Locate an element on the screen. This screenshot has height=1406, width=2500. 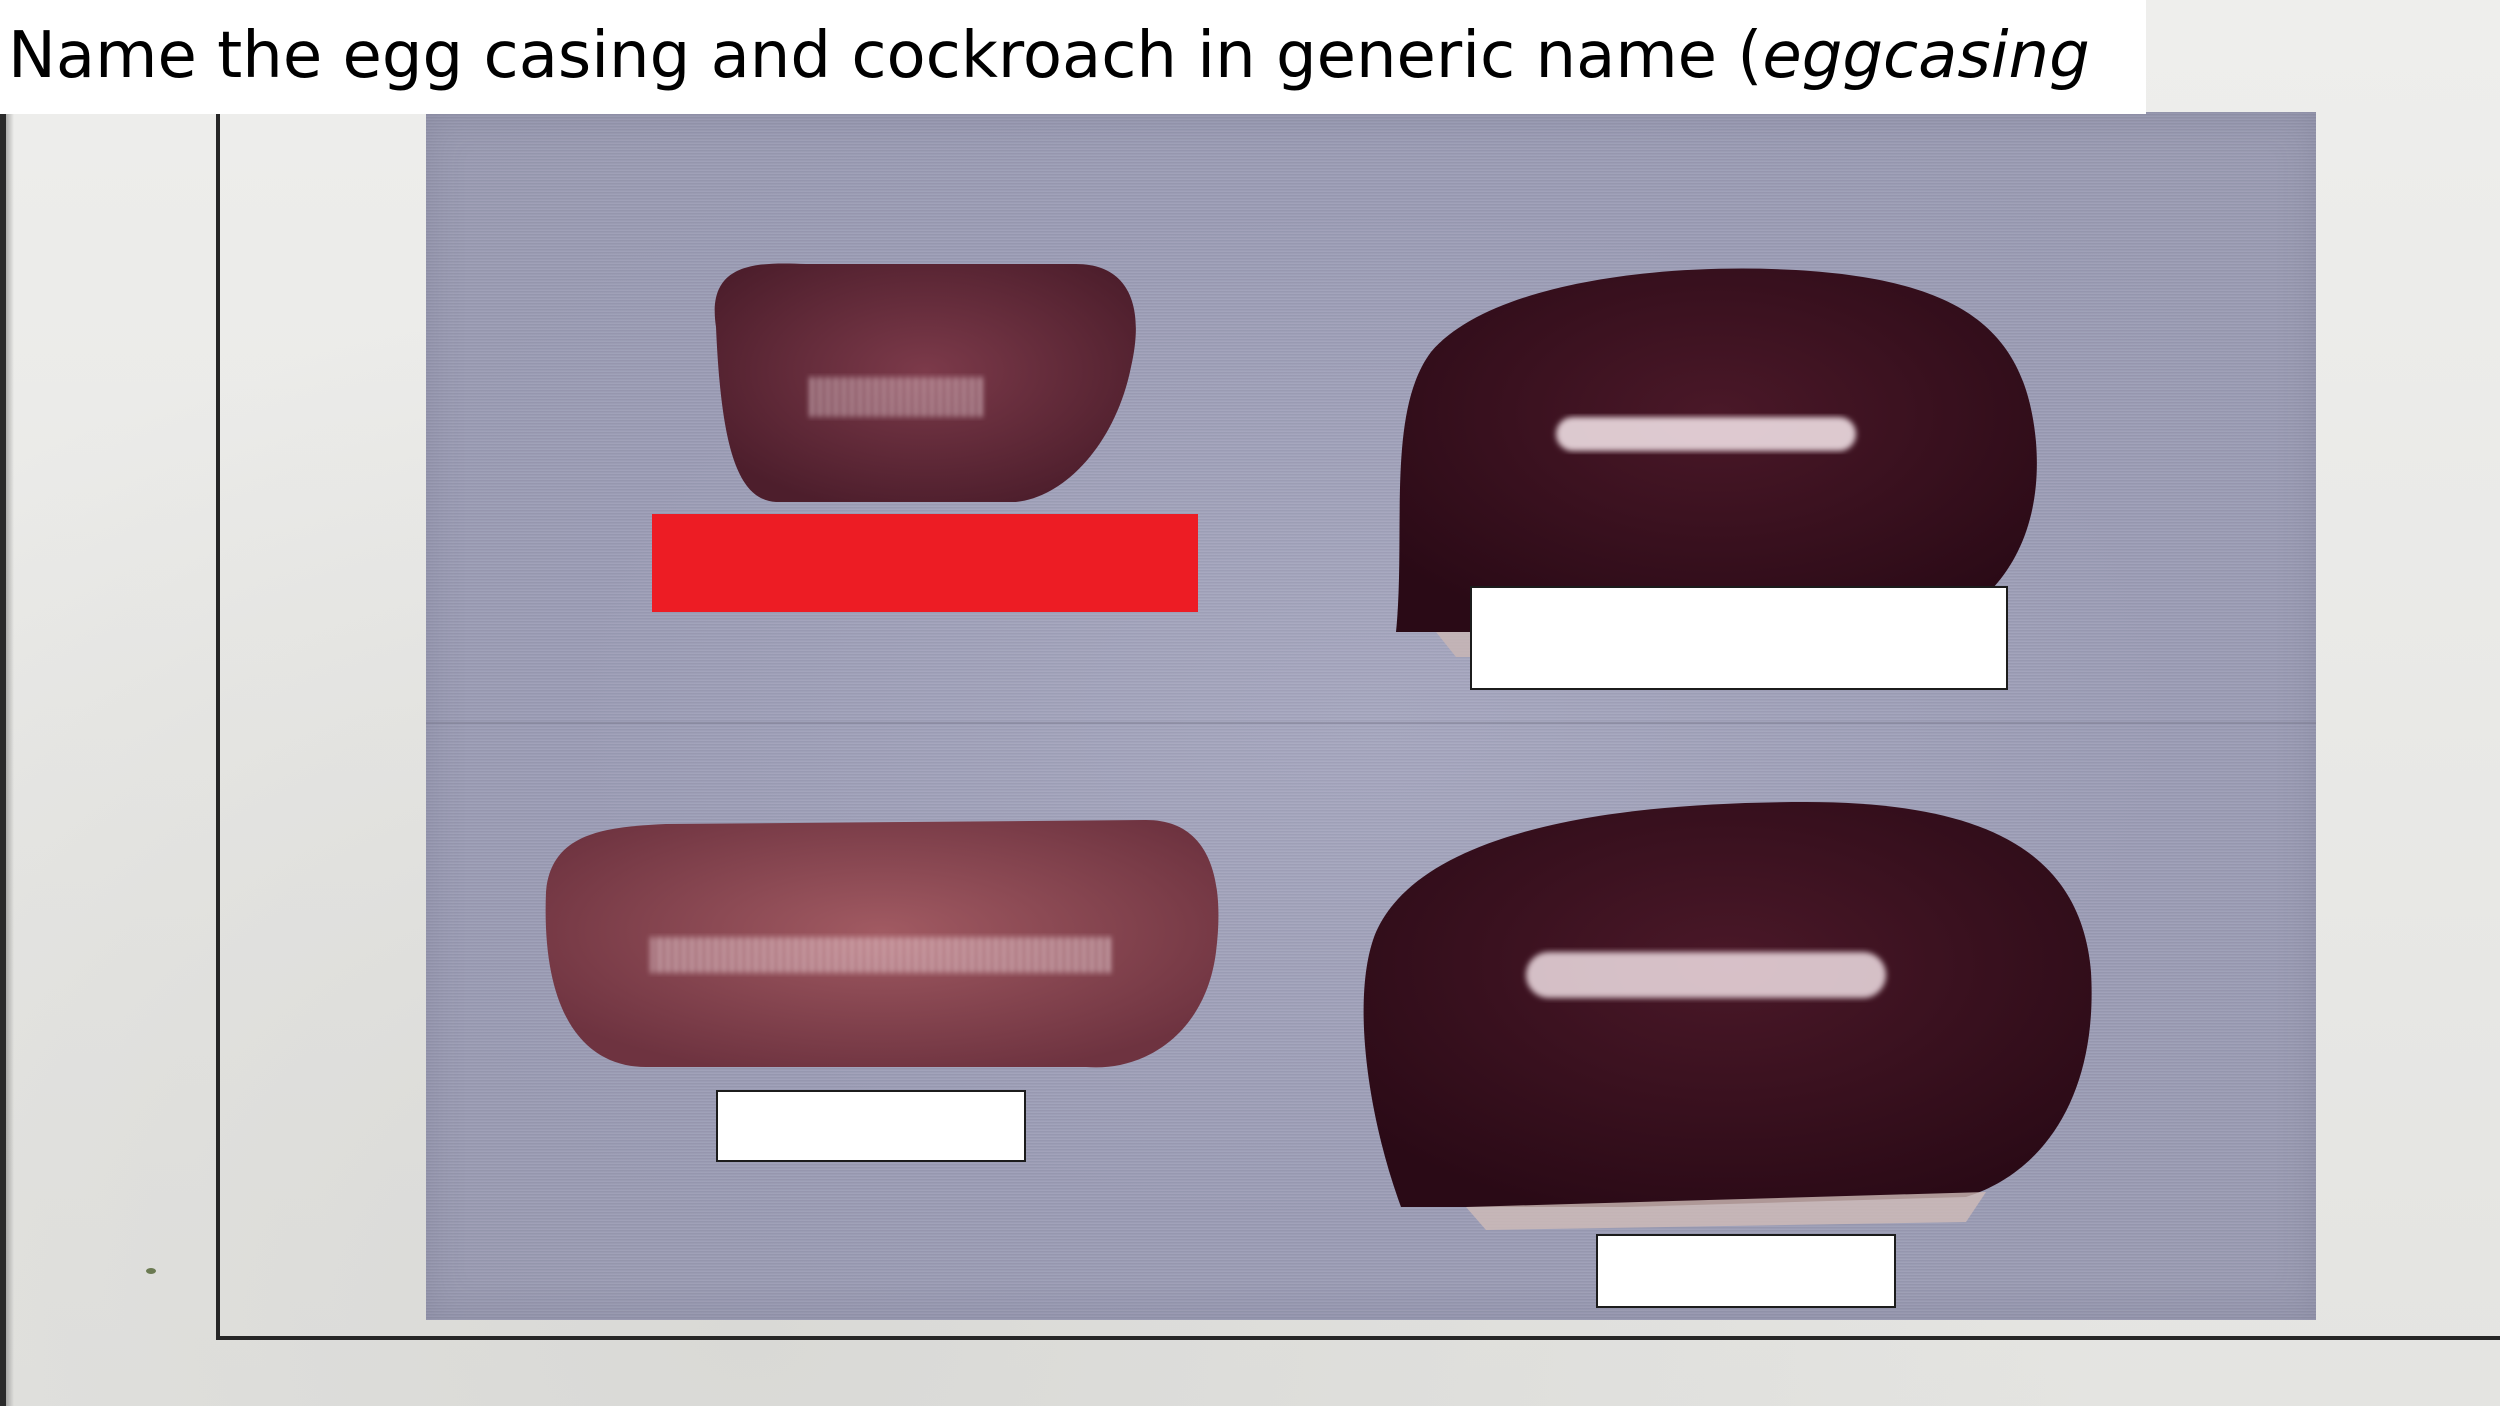
page-margin-line is located at coordinates (3, 703).